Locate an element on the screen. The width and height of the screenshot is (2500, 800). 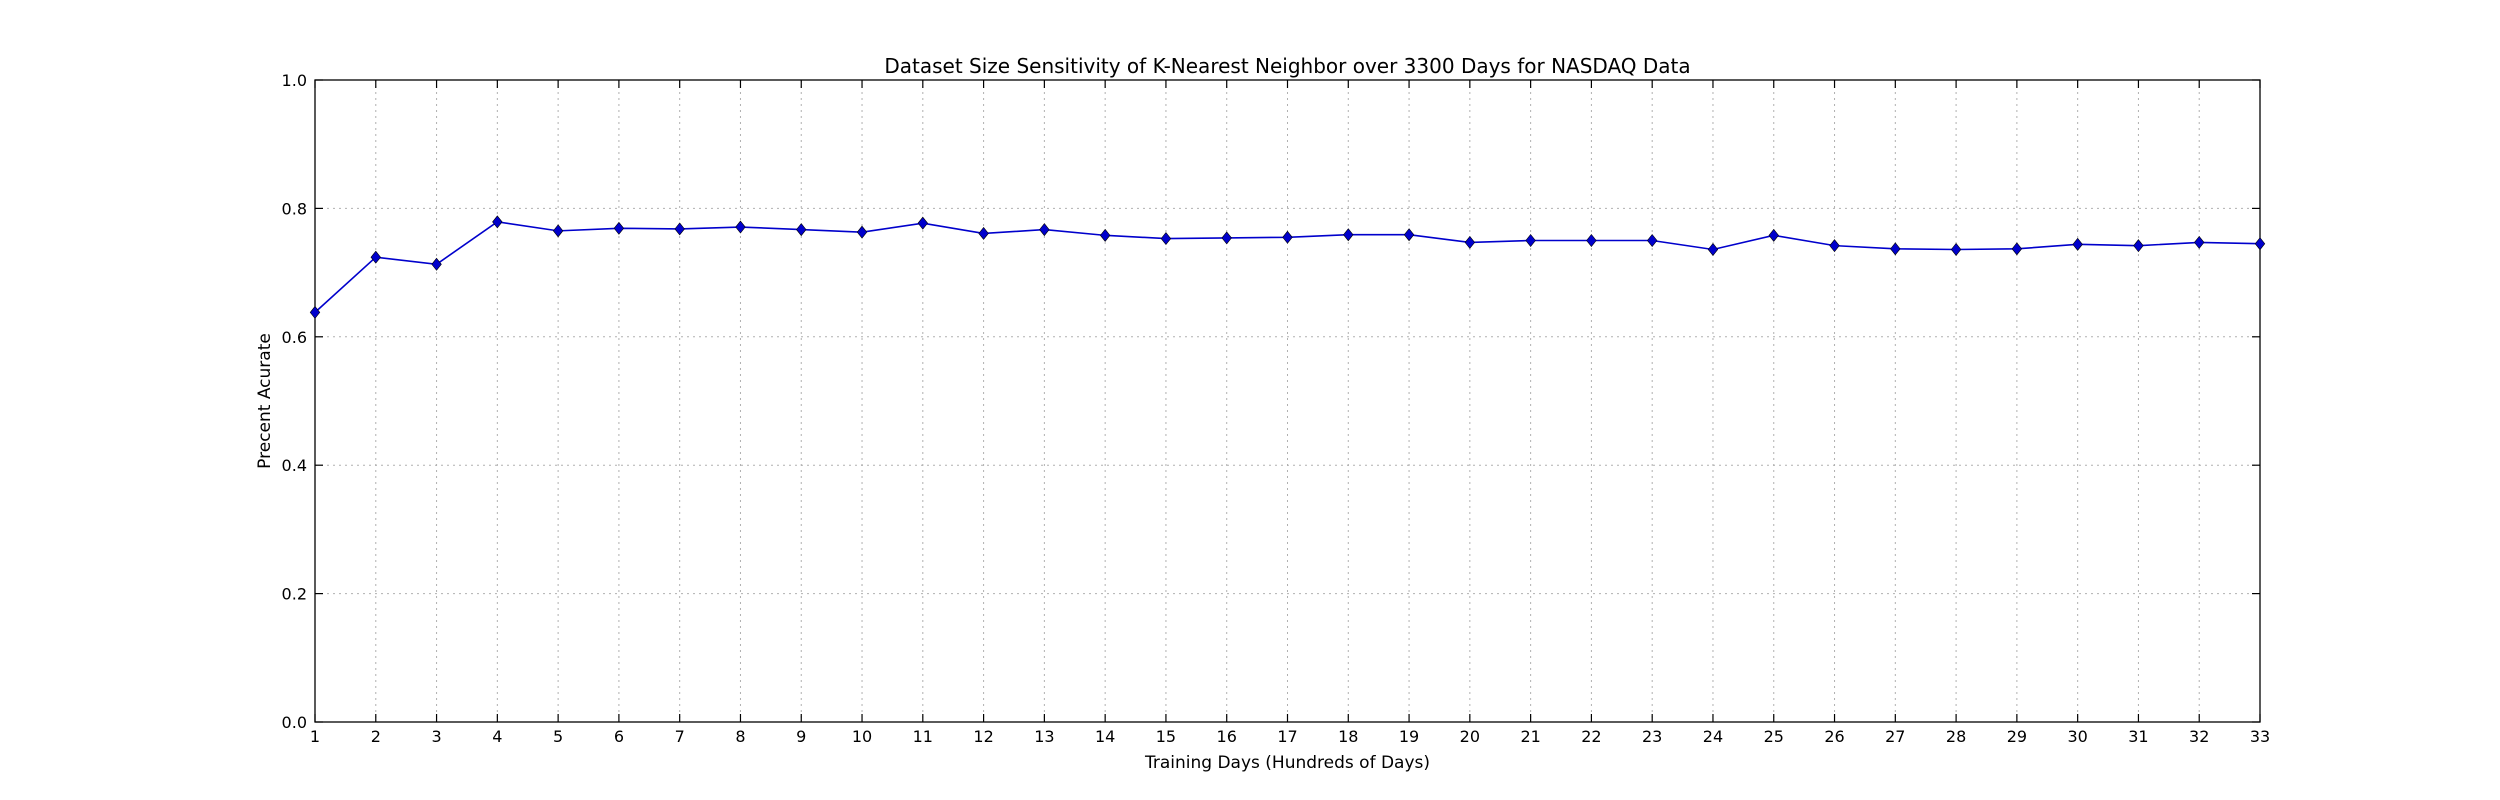
x-tick-label: 29 is located at coordinates (2017, 736).